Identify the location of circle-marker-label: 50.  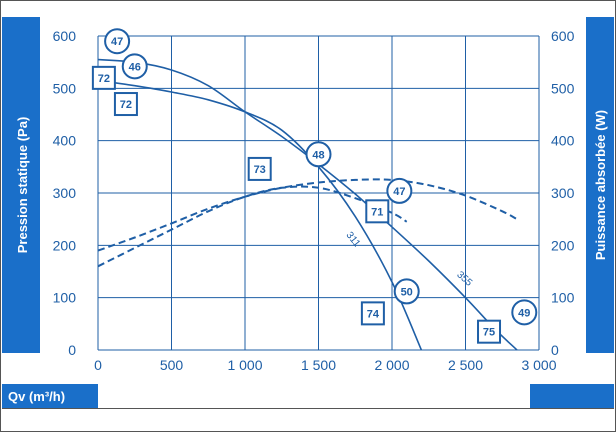
(407, 292).